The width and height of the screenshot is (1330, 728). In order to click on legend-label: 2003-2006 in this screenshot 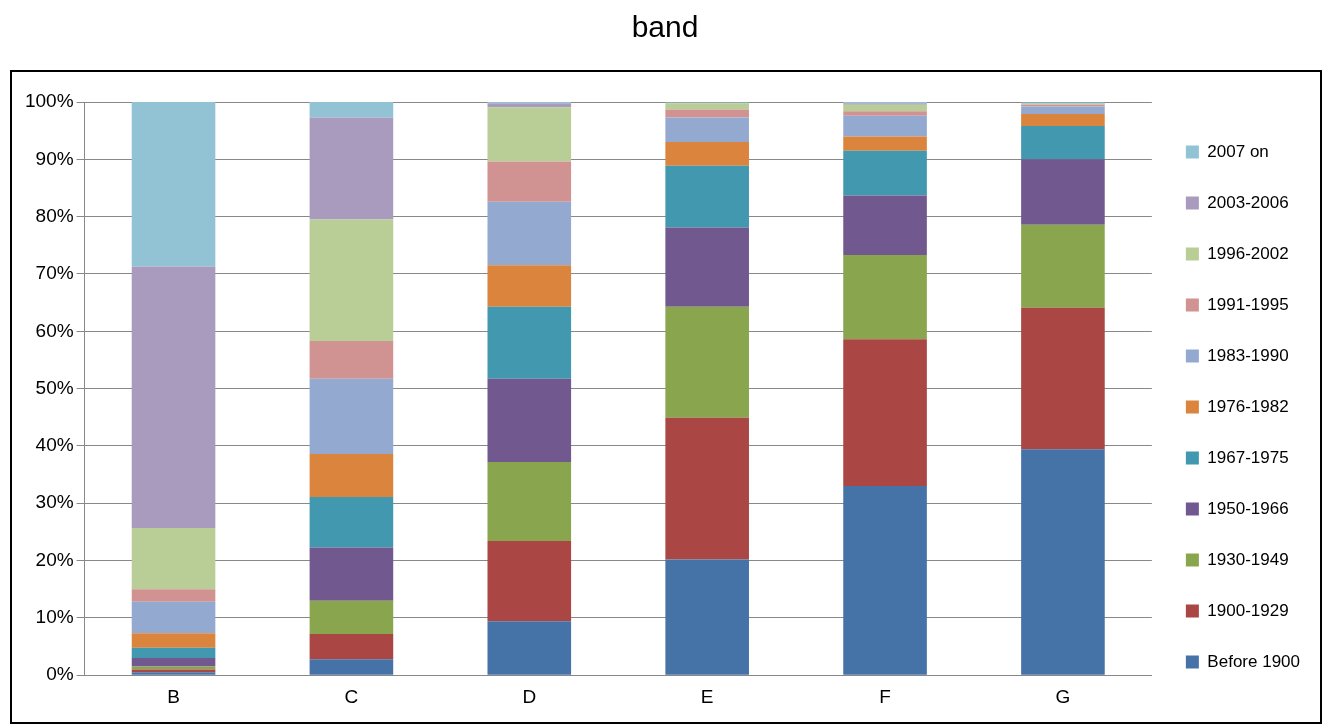, I will do `click(1248, 202)`.